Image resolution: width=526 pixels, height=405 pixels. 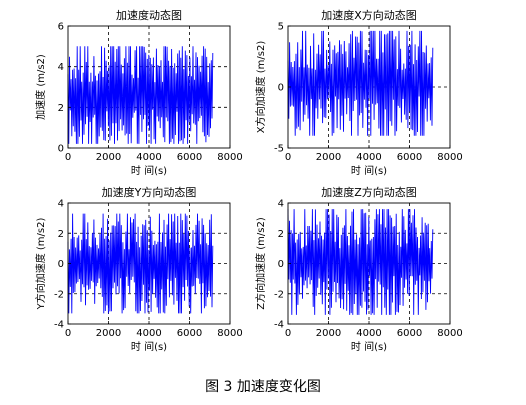 I want to click on chart-title: 加速度动态图, so click(x=149, y=15).